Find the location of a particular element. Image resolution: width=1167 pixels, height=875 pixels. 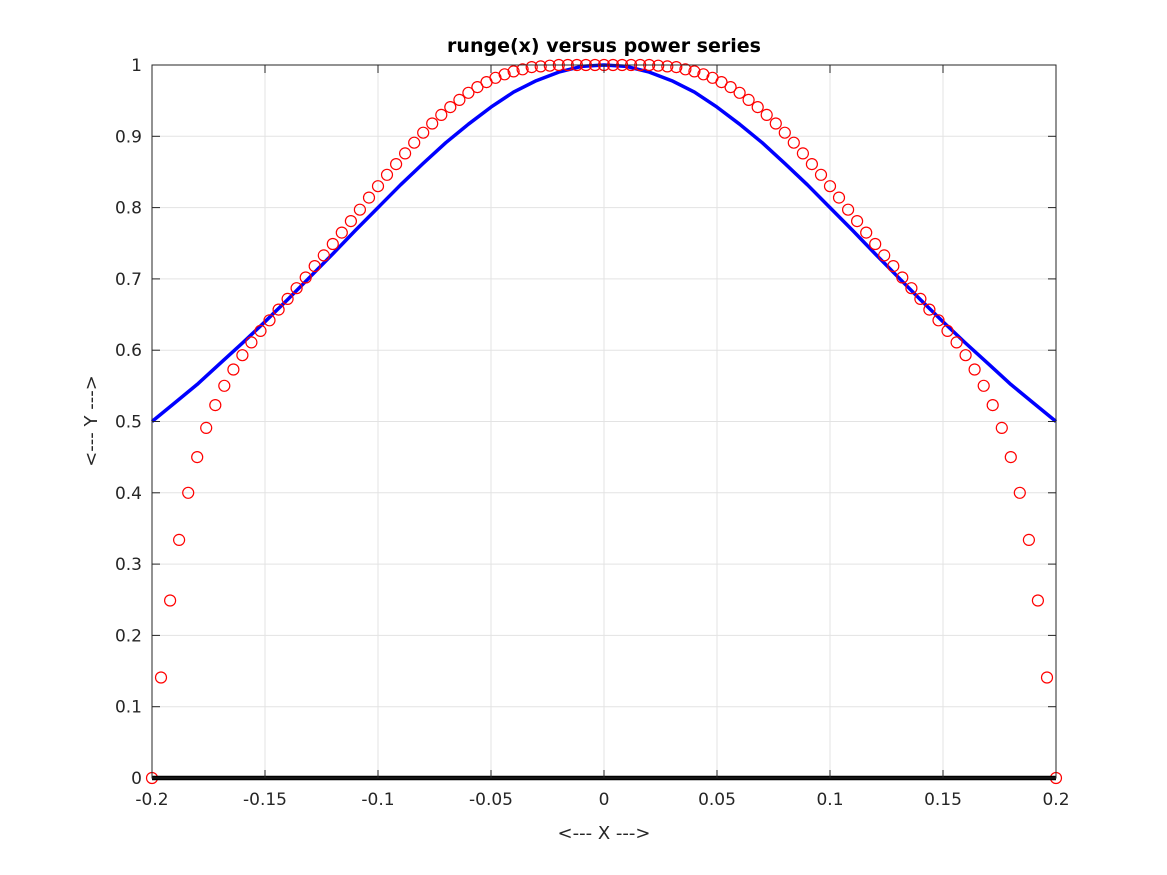

y-tick-label: 0.4 is located at coordinates (128, 494).